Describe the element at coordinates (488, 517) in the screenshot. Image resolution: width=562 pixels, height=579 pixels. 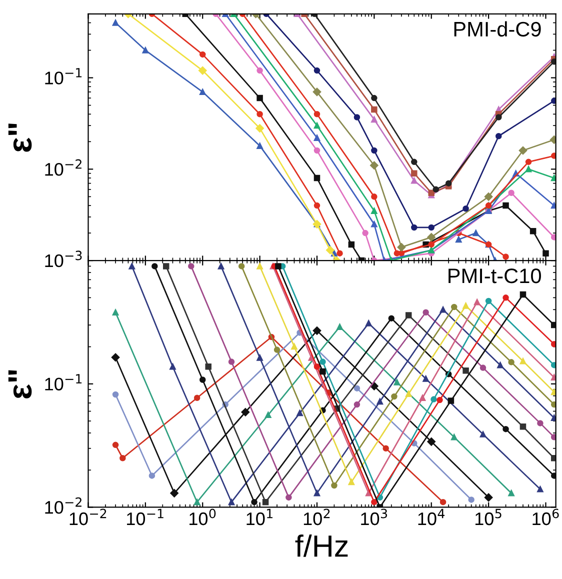
I see `x-tick-label: 10$^{5}$` at that location.